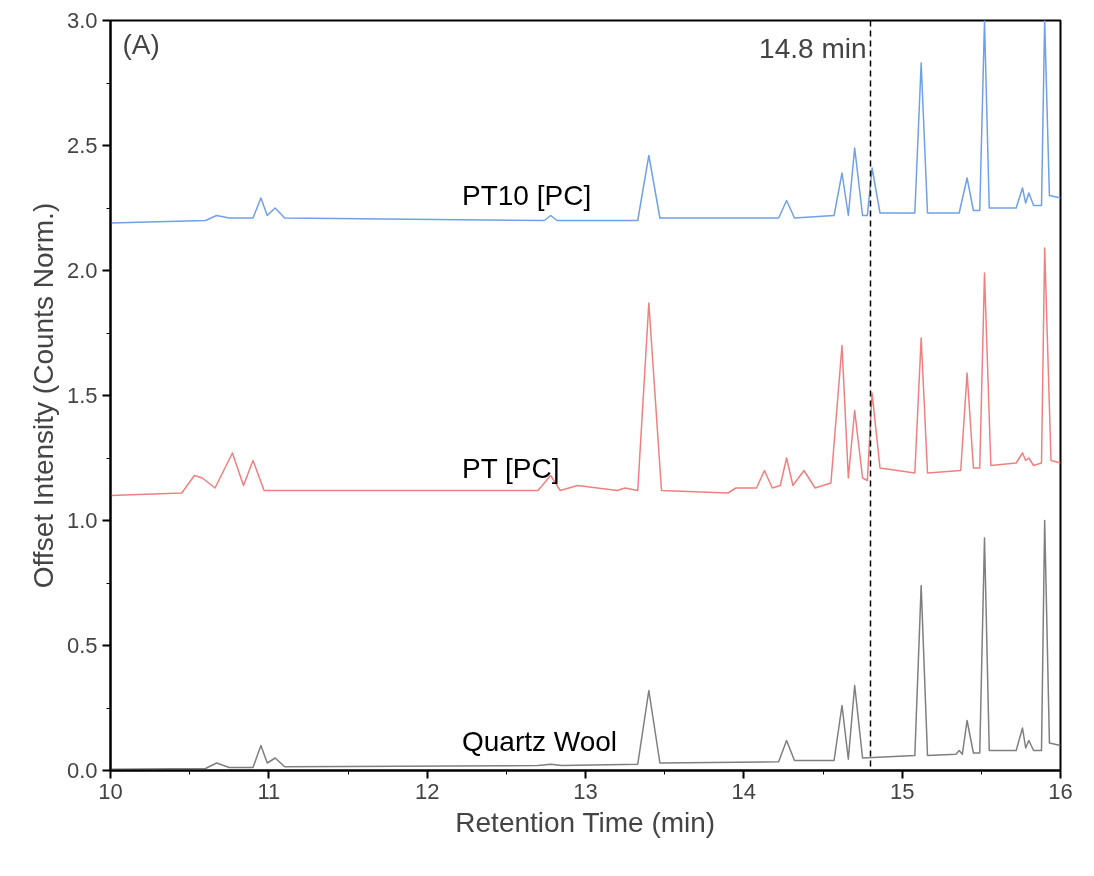 The image size is (1094, 876). I want to click on x-tick-label: 12, so click(427, 791).